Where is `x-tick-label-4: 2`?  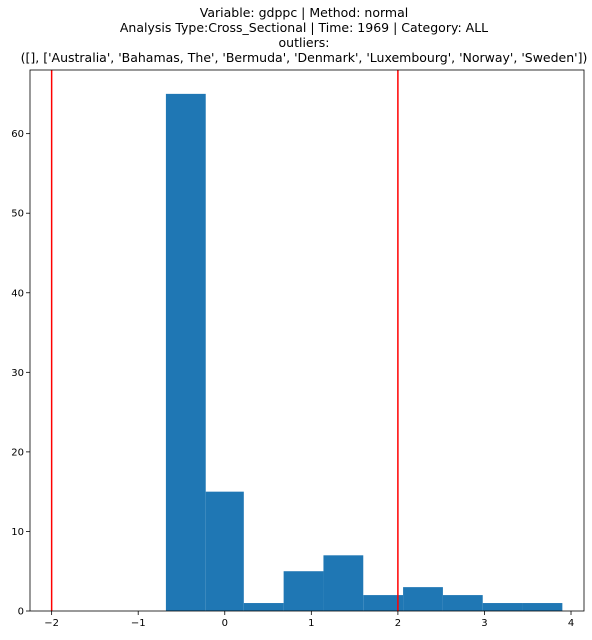 x-tick-label-4: 2 is located at coordinates (398, 623).